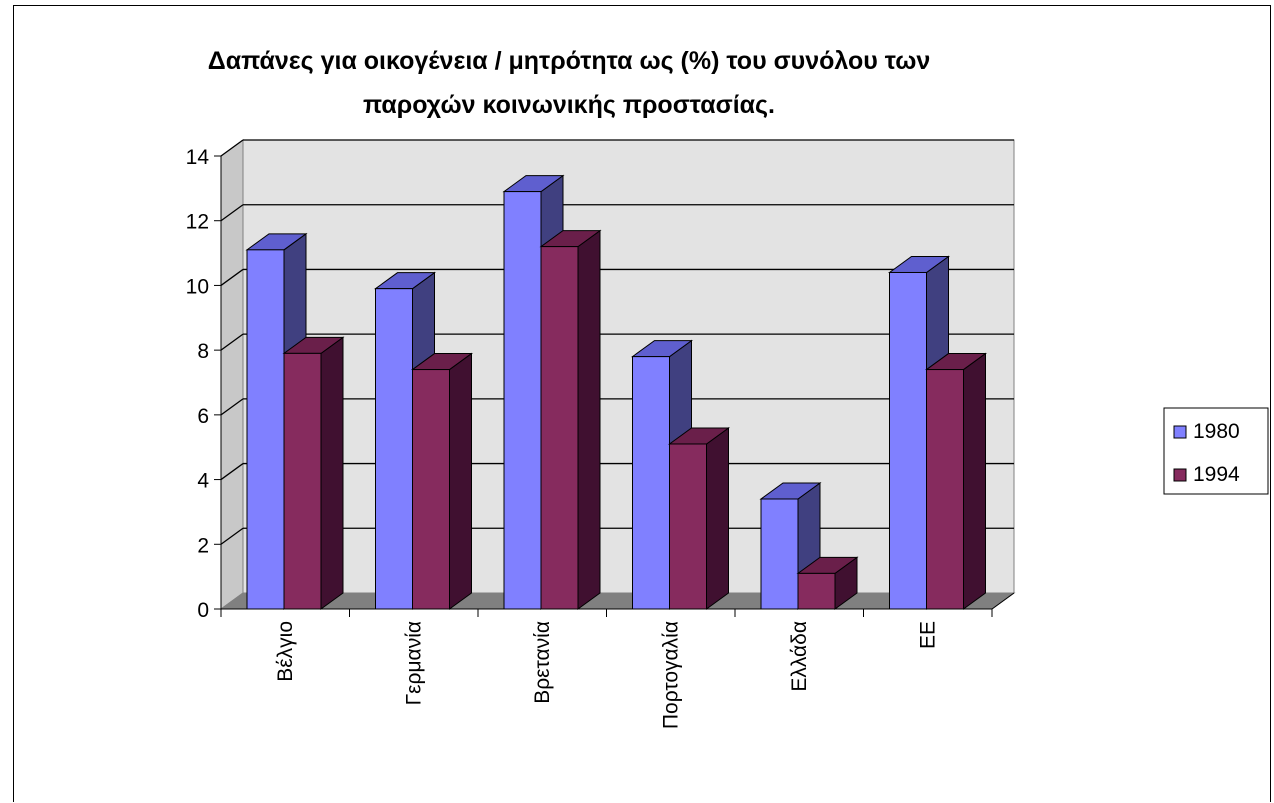 This screenshot has width=1274, height=803. I want to click on x-axis: Βέλγιο Γερμανία Βρετανία Πορτογαλία Ελλάδα ΕΕ, so click(617, 660).